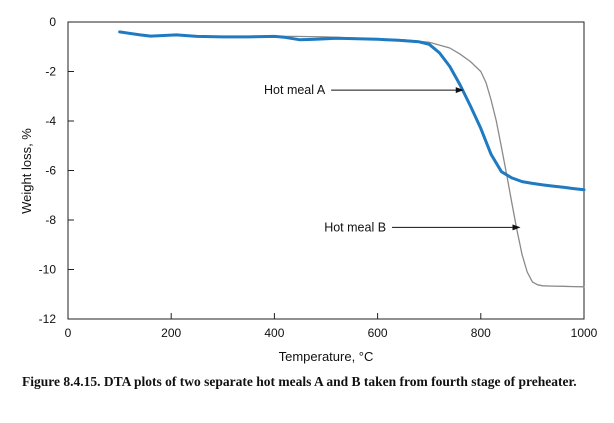 This screenshot has width=614, height=423. I want to click on x-tick-label: 600, so click(378, 333).